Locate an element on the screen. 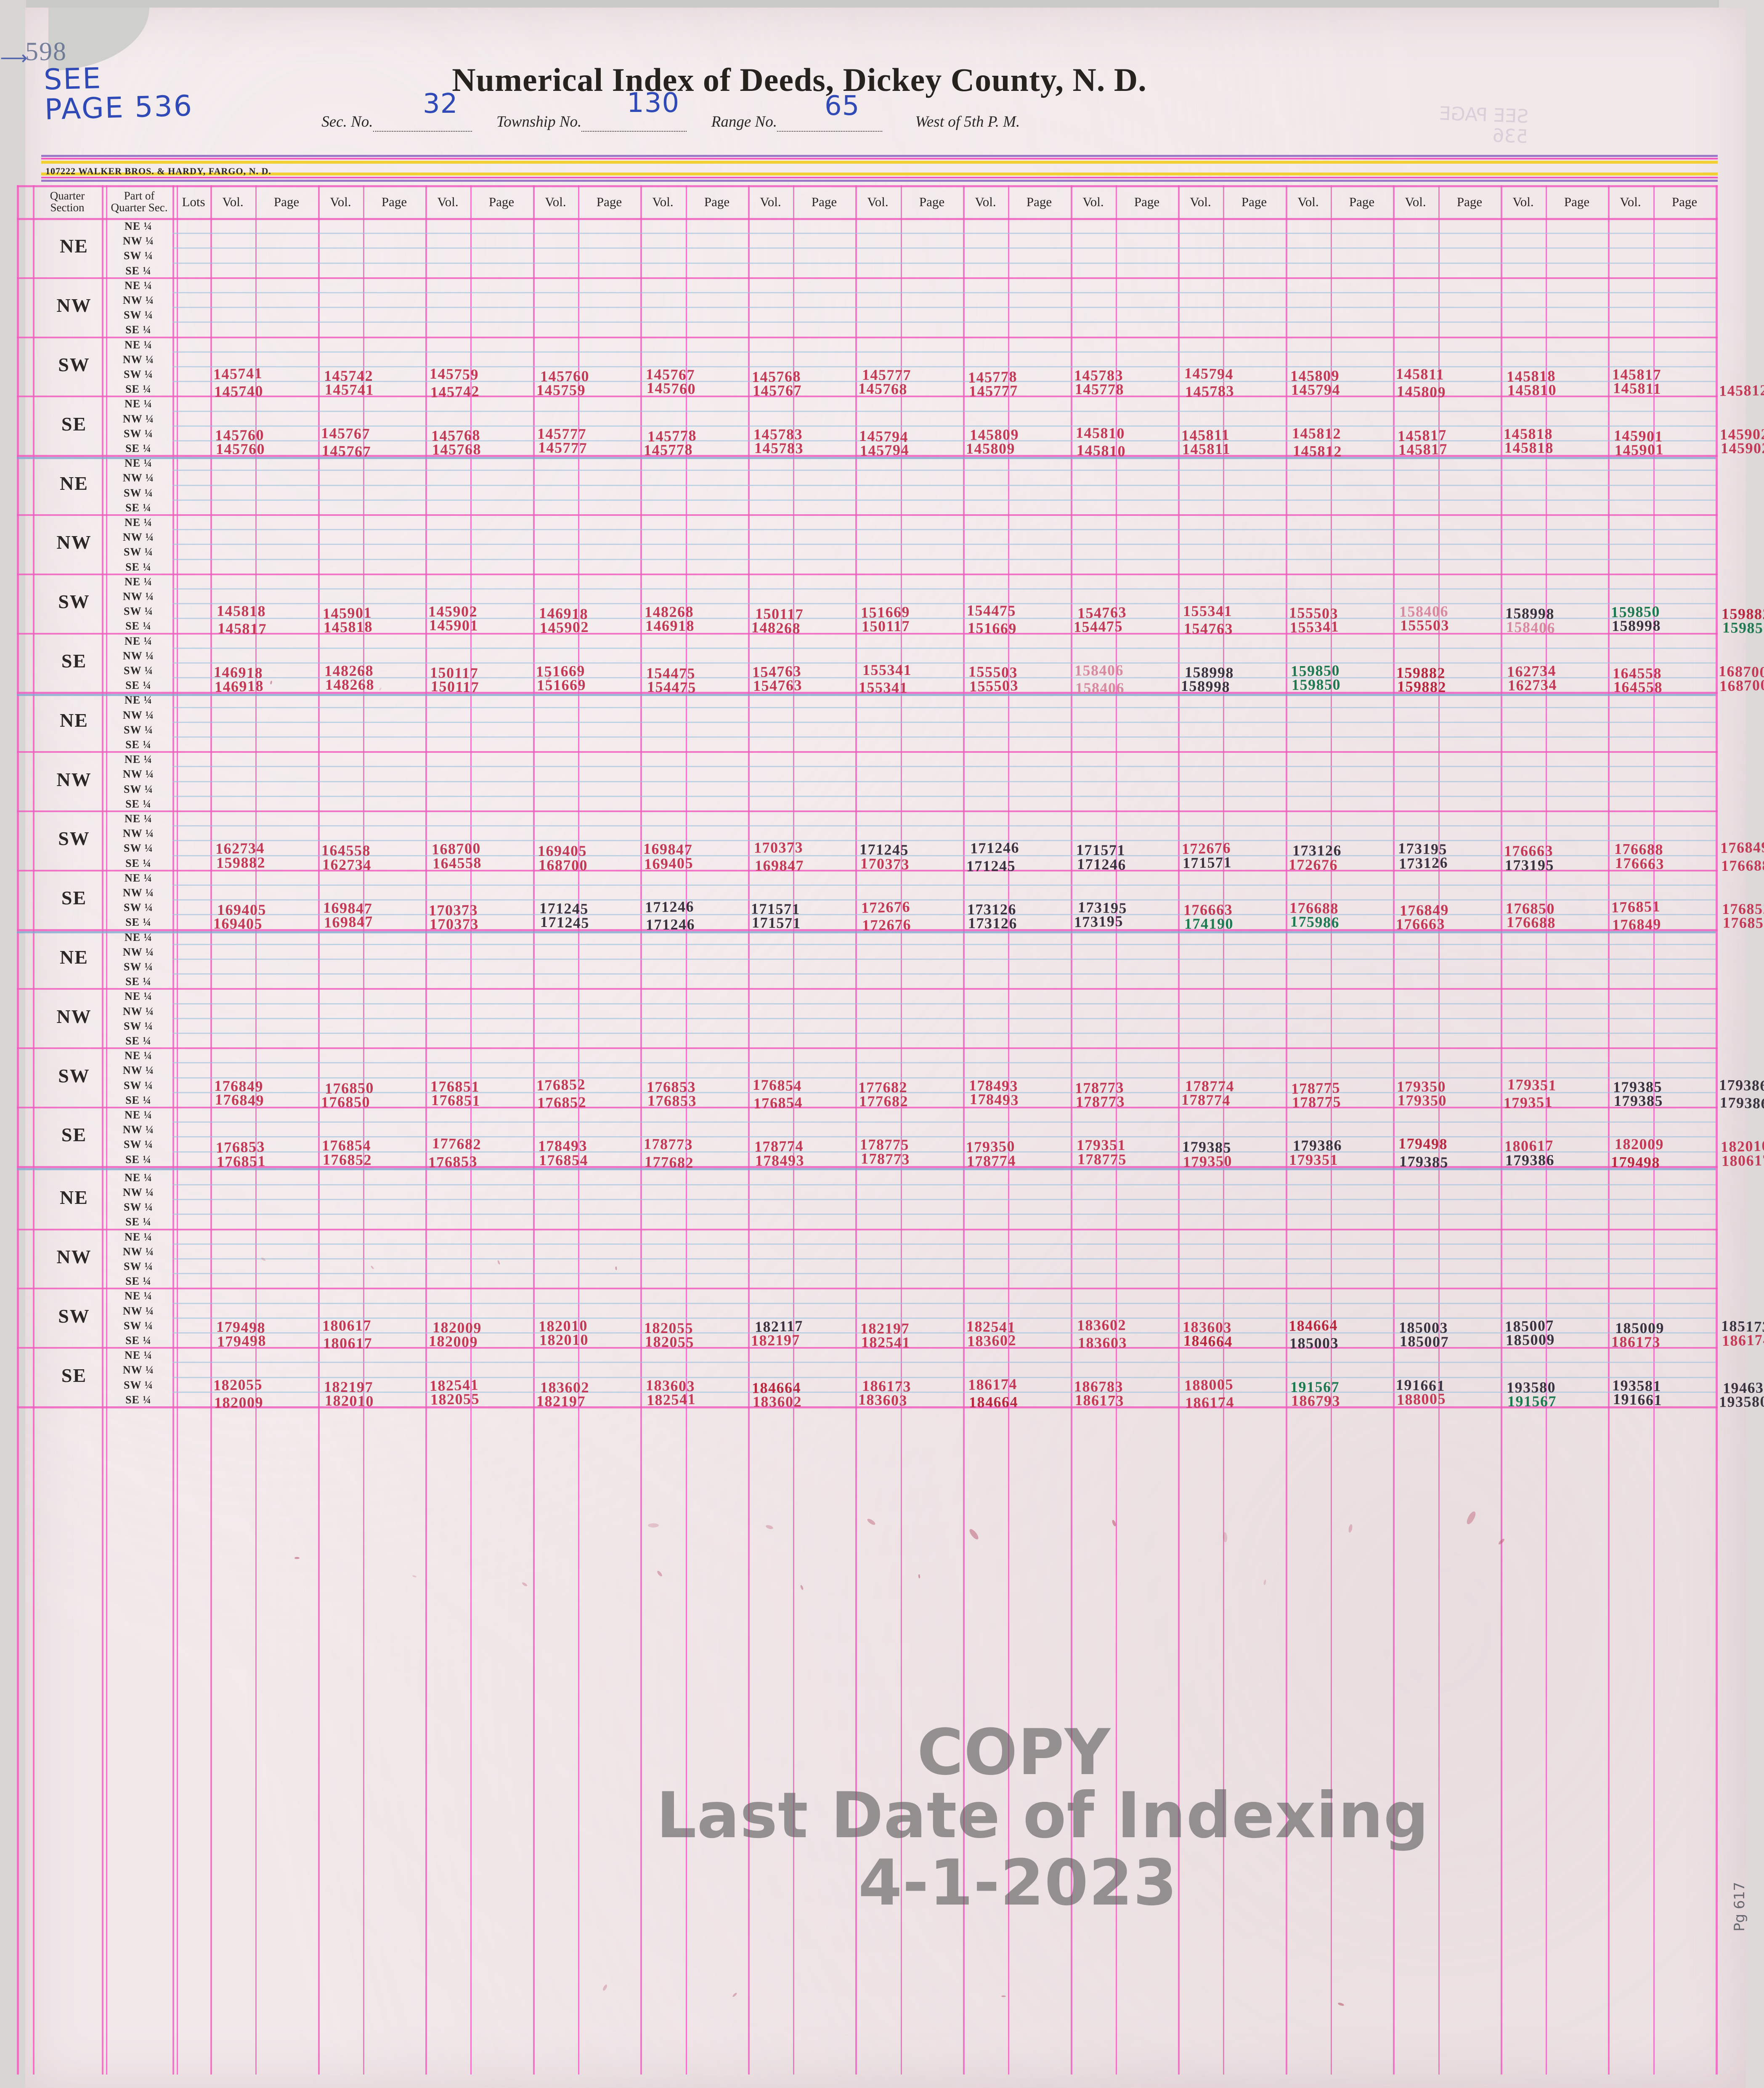 The width and height of the screenshot is (1764, 2088). deed-entry-number: 164558 is located at coordinates (1637, 674).